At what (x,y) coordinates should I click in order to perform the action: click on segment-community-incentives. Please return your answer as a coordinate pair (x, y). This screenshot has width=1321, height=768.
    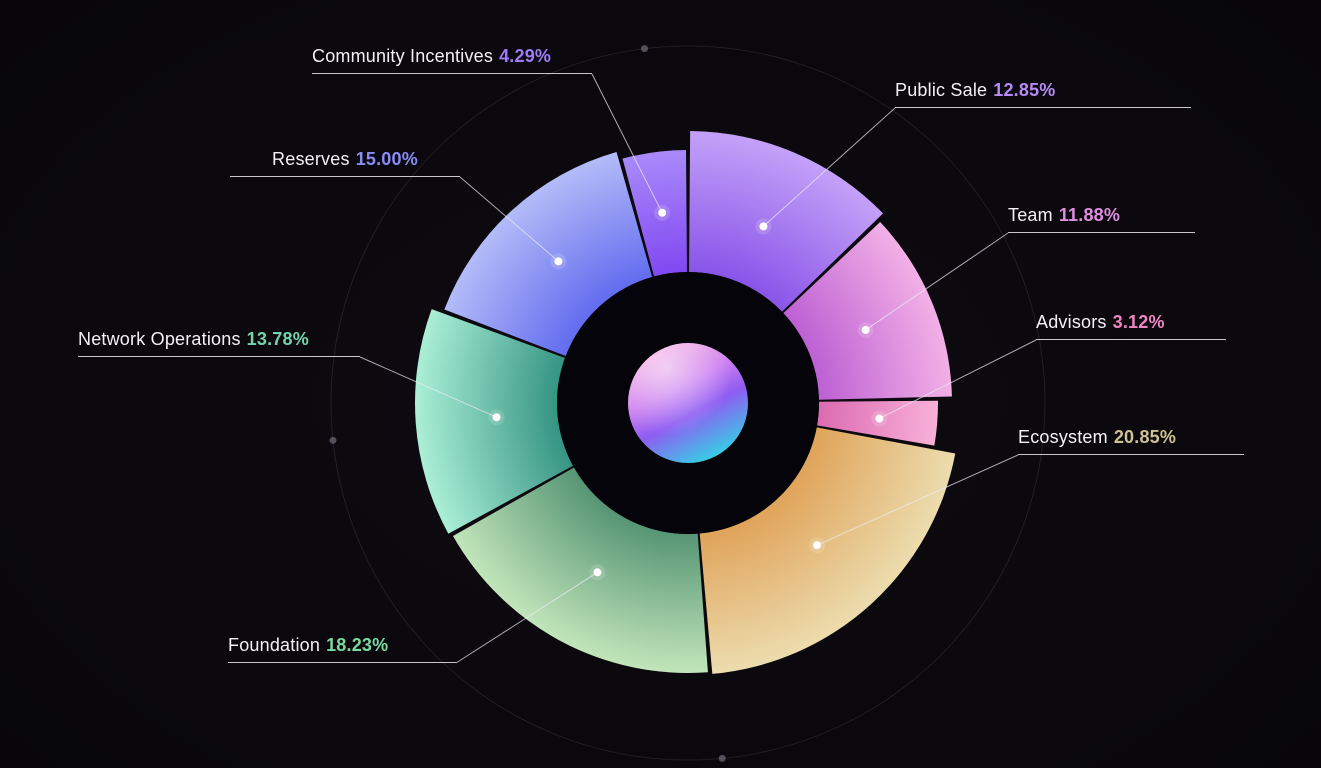
    Looking at the image, I should click on (654, 213).